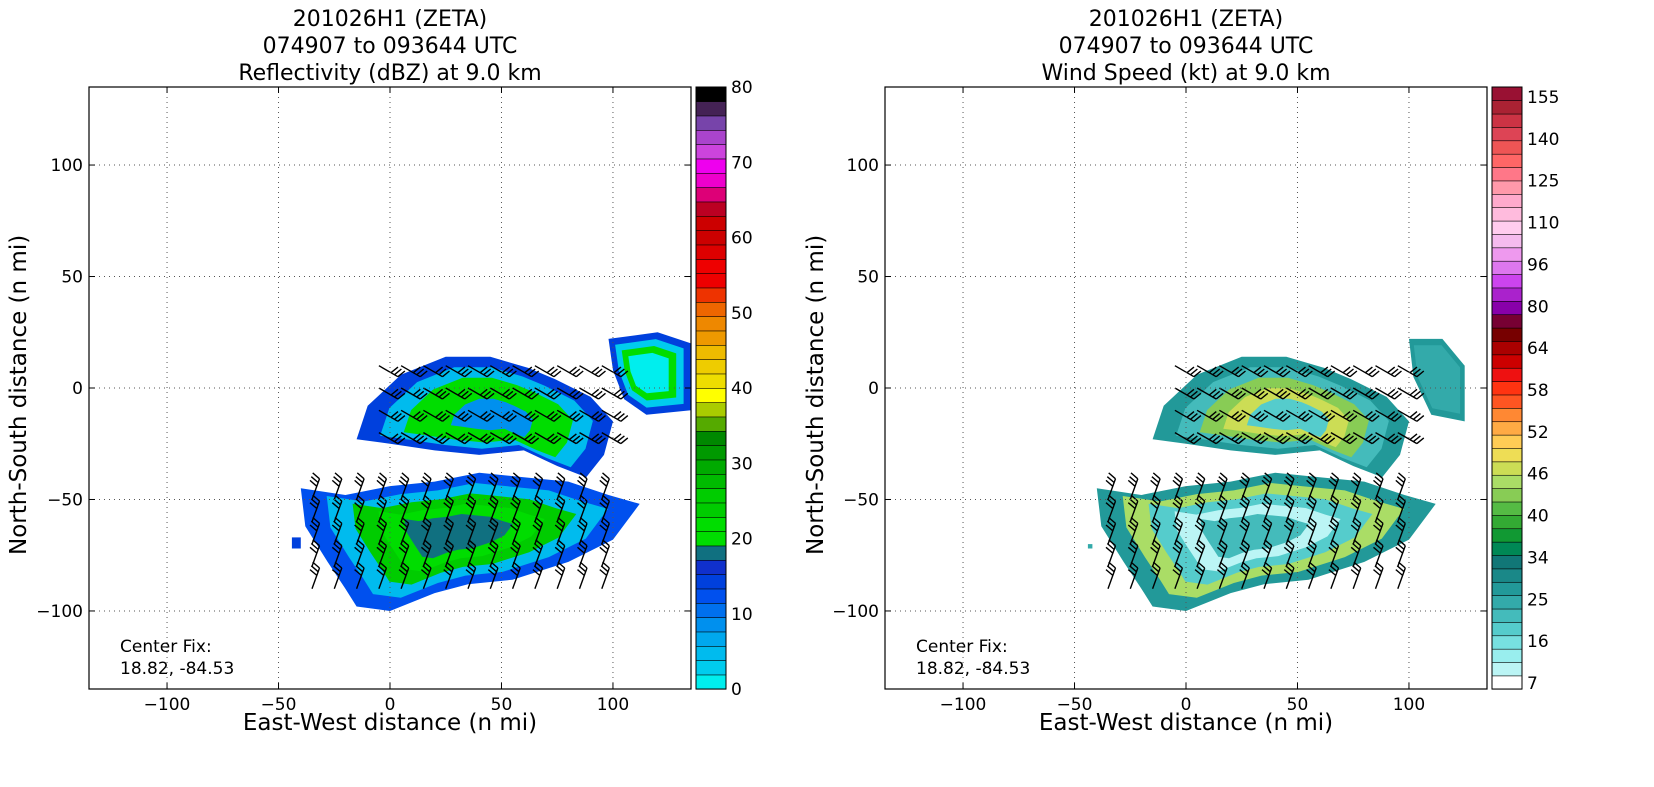 The height and width of the screenshot is (787, 1654). Describe the element at coordinates (613, 705) in the screenshot. I see `x-tick-label: 100` at that location.